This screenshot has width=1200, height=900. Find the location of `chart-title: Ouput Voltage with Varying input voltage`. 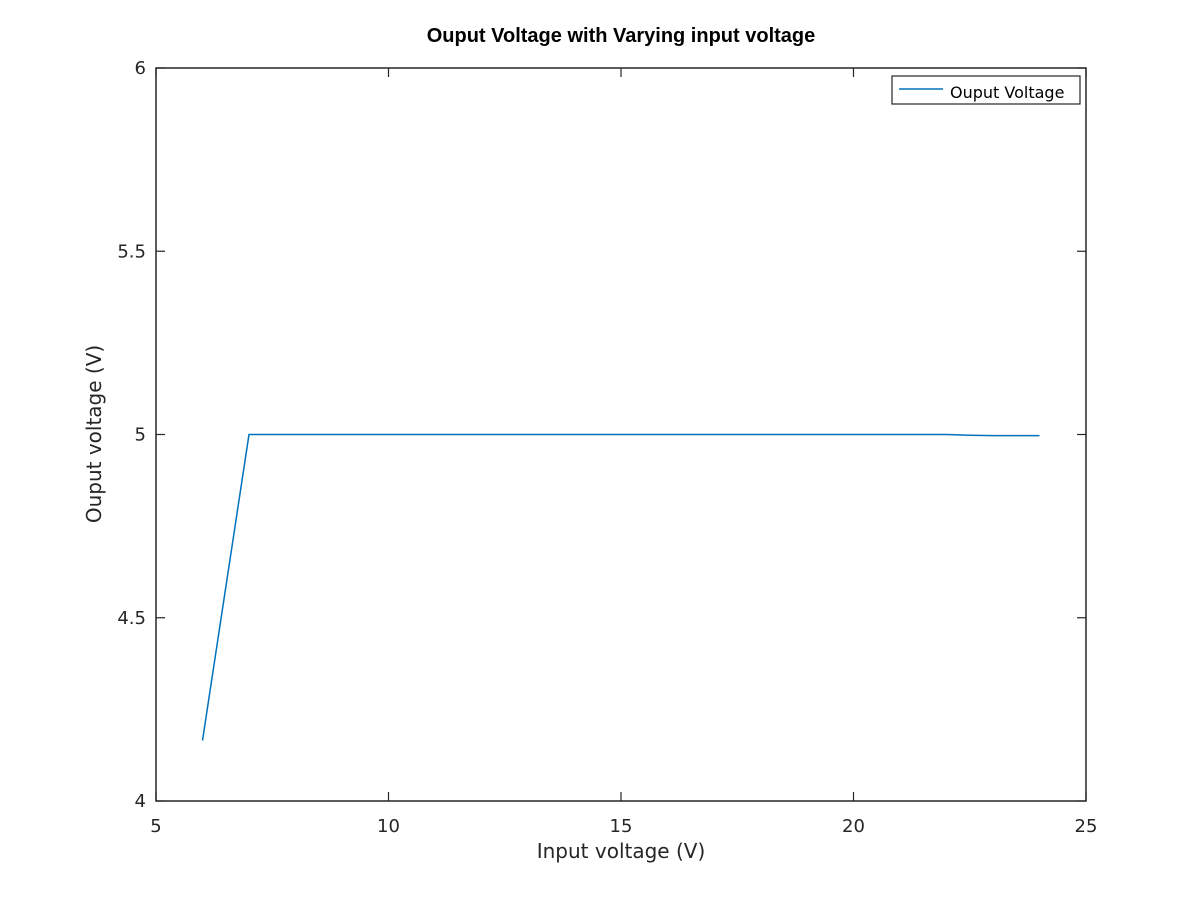

chart-title: Ouput Voltage with Varying input voltage is located at coordinates (621, 36).